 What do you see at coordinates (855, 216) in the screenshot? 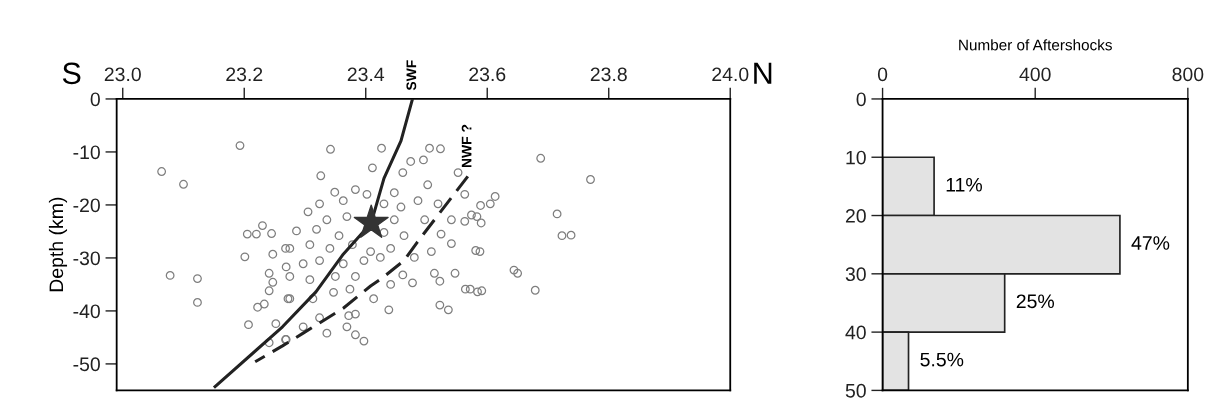
I see `y-tick-label: 20` at bounding box center [855, 216].